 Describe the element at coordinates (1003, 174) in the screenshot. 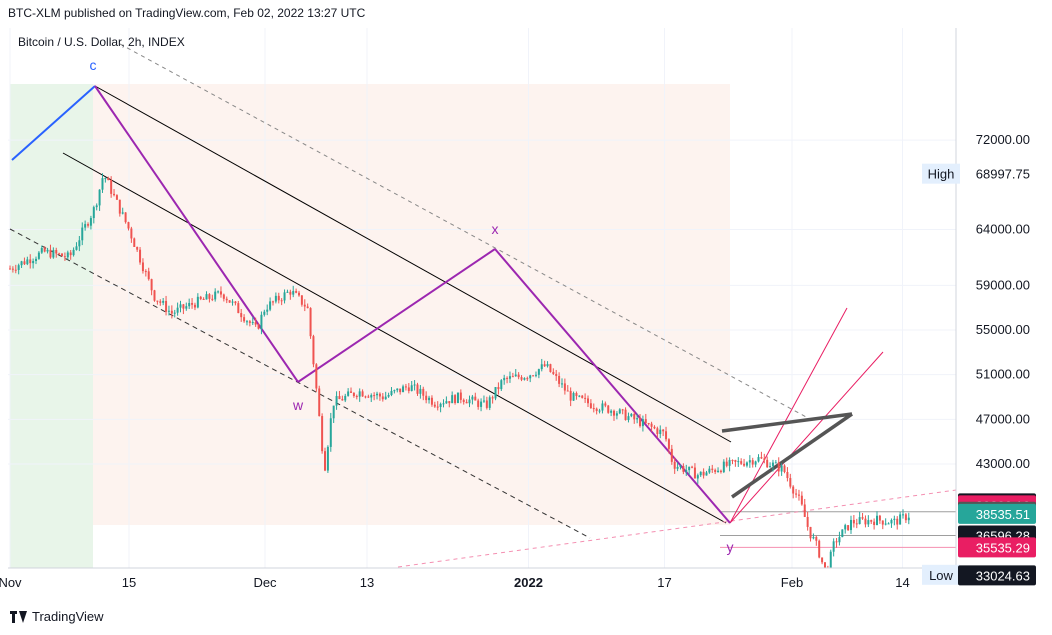

I see `high-value: 68997.75` at that location.